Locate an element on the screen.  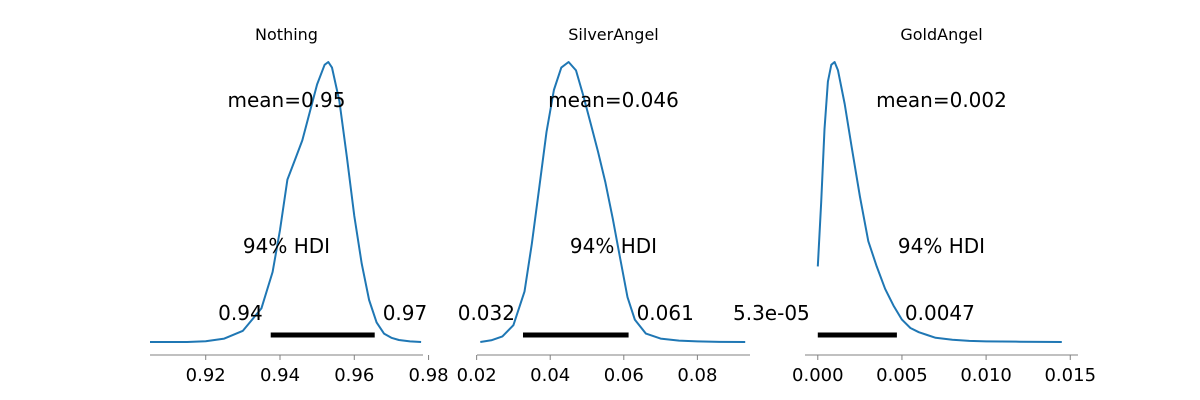
hdi-low-label: 0.032 is located at coordinates (486, 313).